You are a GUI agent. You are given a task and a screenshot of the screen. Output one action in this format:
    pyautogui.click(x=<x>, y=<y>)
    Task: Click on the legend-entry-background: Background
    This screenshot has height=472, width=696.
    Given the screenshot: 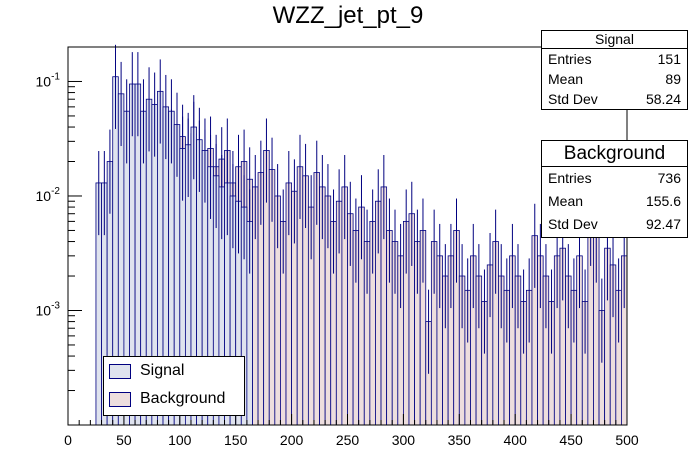 What is the action you would take?
    pyautogui.click(x=174, y=399)
    